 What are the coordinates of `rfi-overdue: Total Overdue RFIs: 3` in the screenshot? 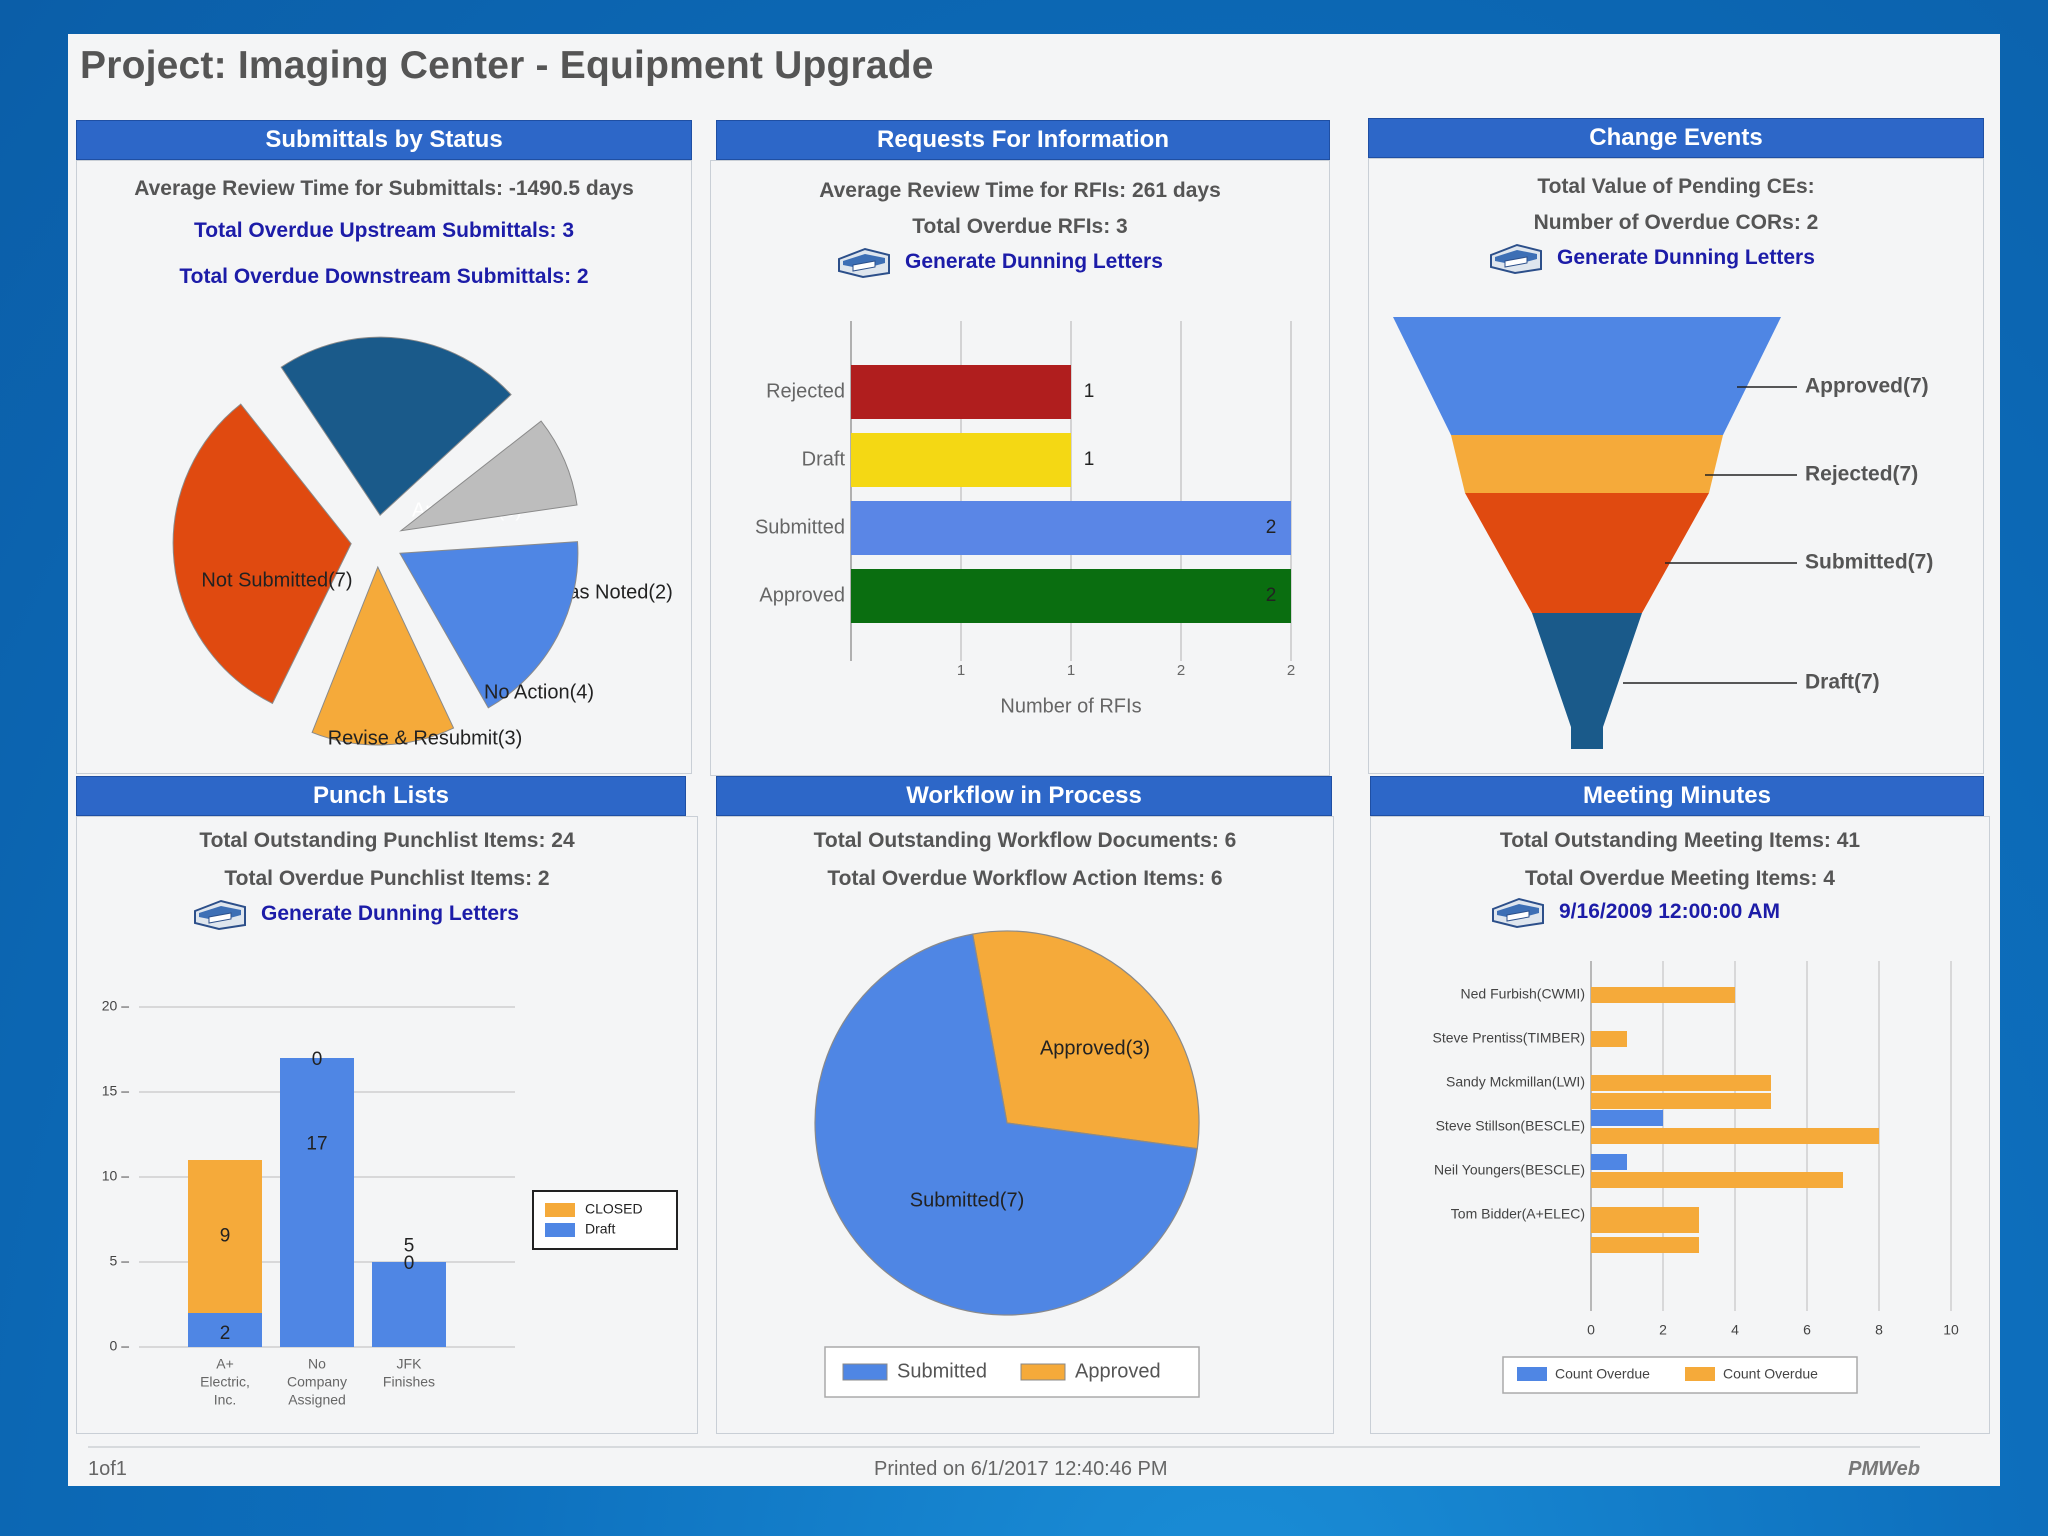 It's located at (1020, 226).